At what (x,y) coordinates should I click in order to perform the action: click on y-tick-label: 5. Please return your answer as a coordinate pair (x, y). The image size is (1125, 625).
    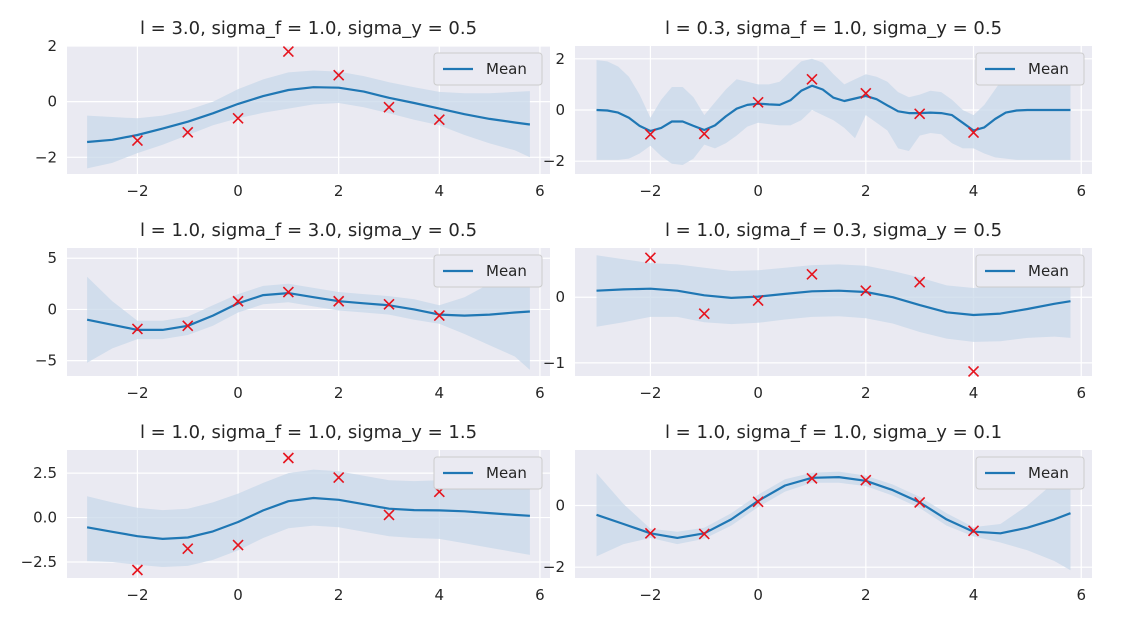
    Looking at the image, I should click on (52, 258).